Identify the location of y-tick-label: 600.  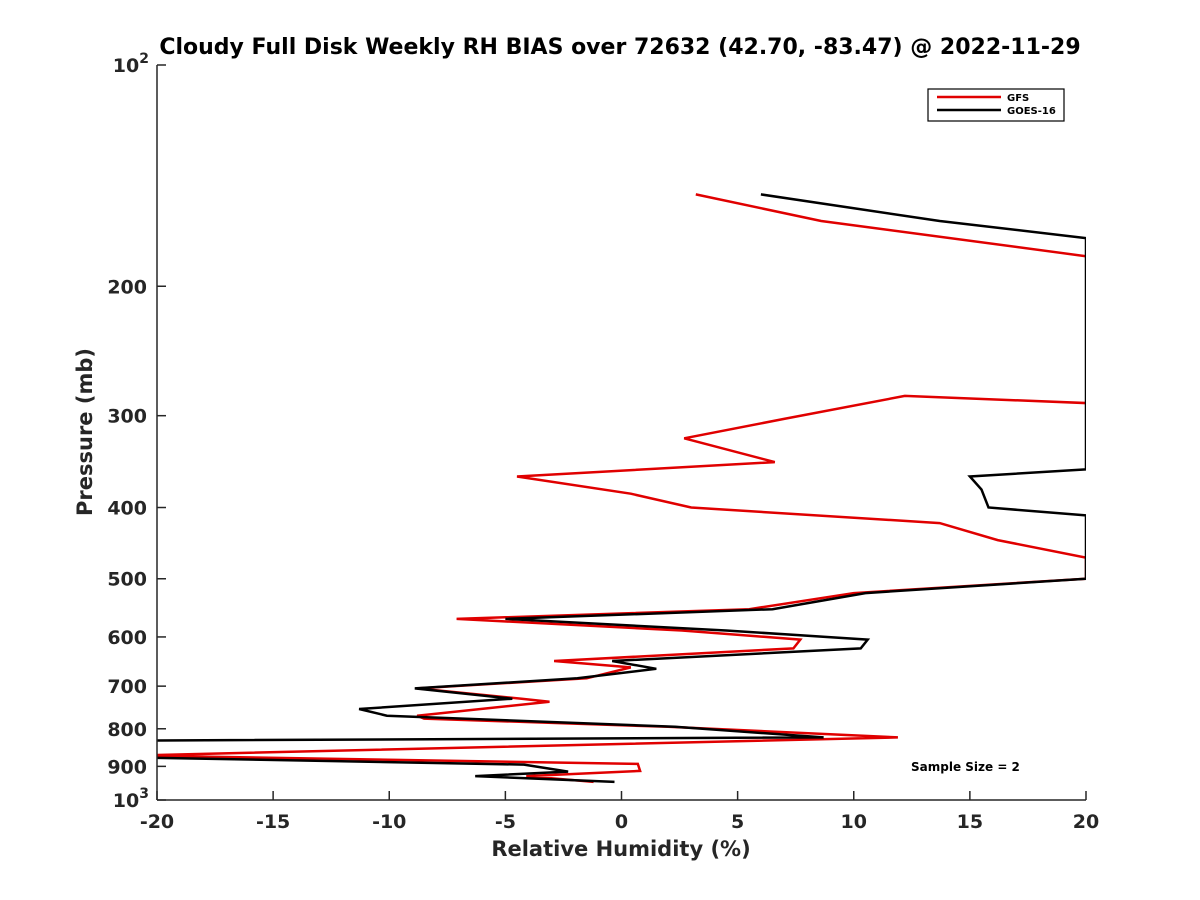
(127, 638).